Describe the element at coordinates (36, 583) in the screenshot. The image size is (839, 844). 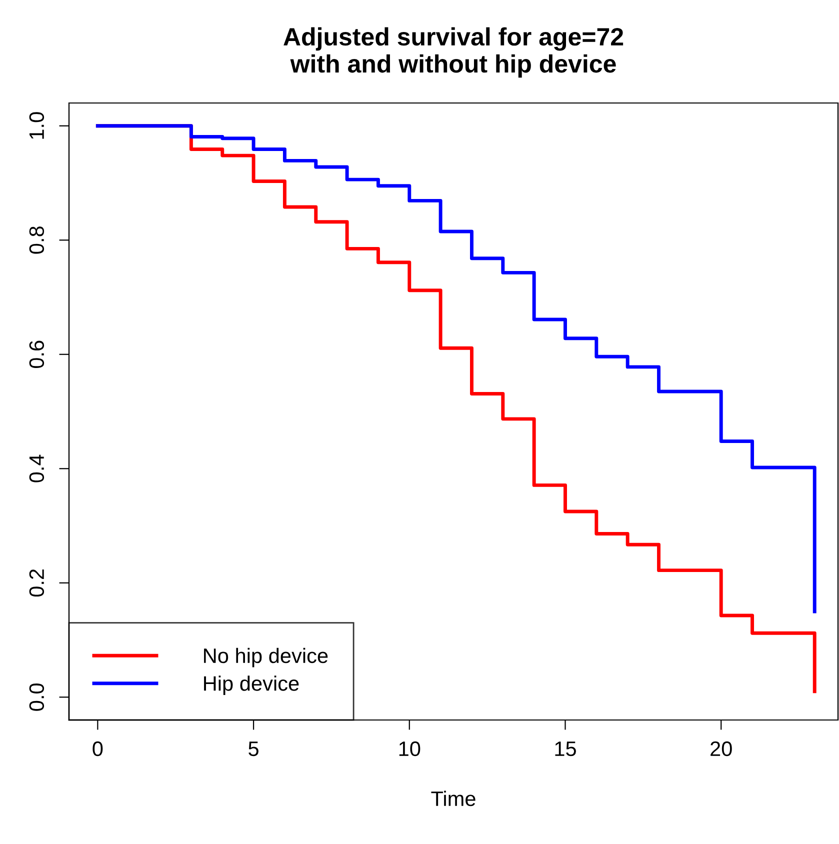
I see `y-tick-label: 0.2` at that location.